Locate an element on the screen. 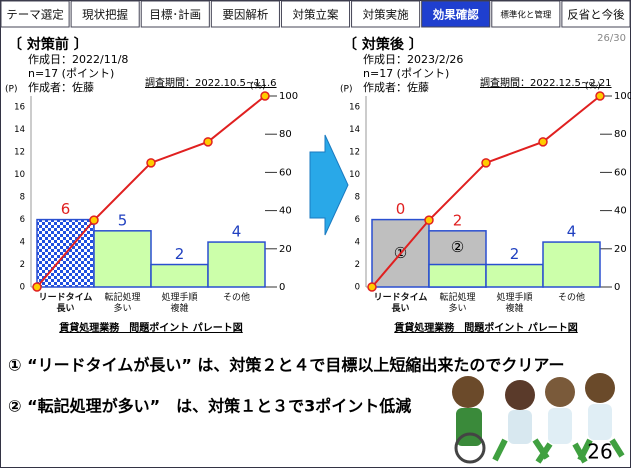  note: ① “リードタイムが長い” は、対策２と４で目標以上短縮出来たのでクリアー is located at coordinates (286, 365).